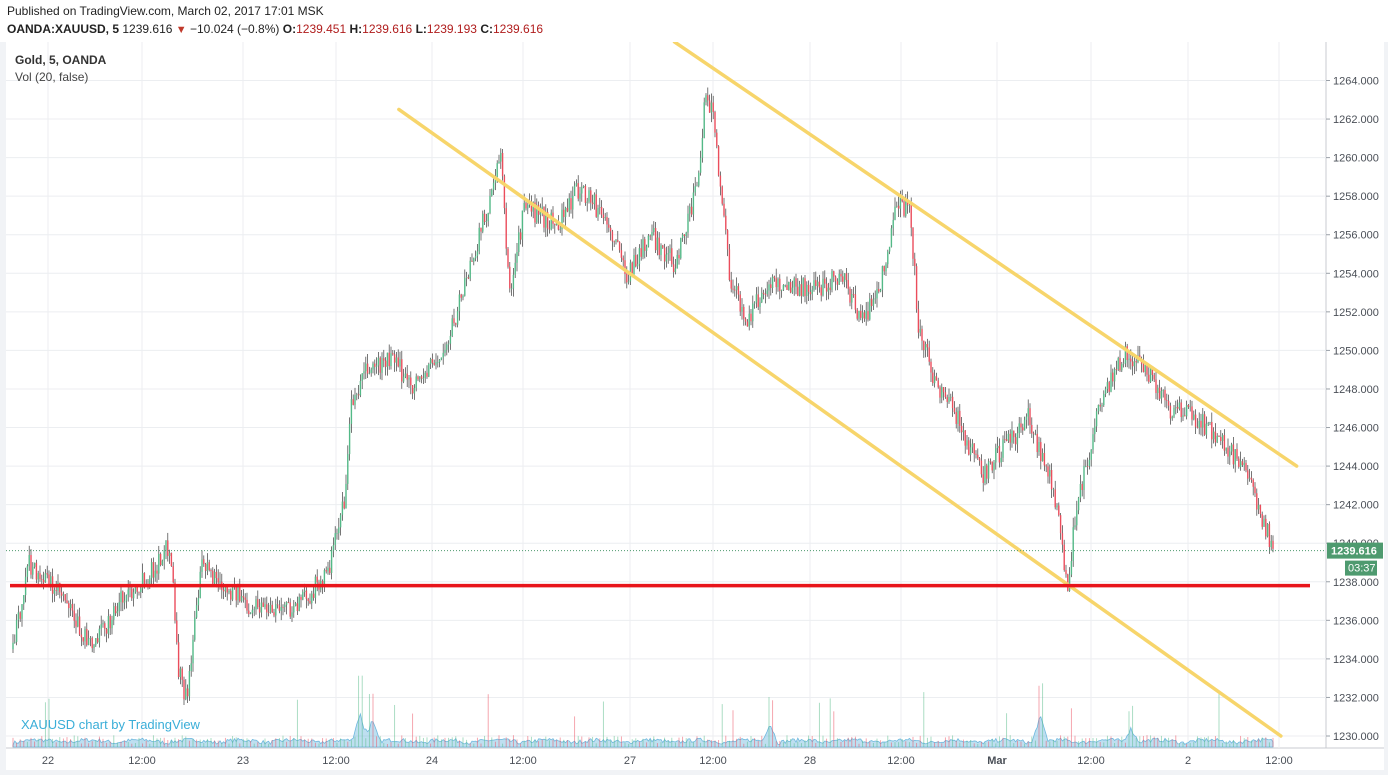 The width and height of the screenshot is (1388, 775). I want to click on y-tick-label: 1230.000, so click(1356, 737).